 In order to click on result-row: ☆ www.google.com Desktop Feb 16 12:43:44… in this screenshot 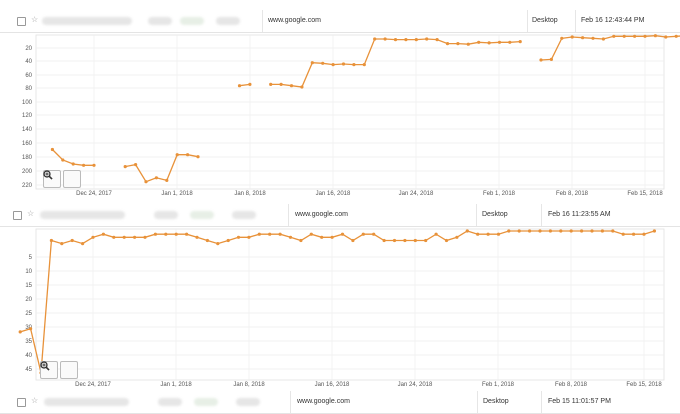, I will do `click(340, 21)`.